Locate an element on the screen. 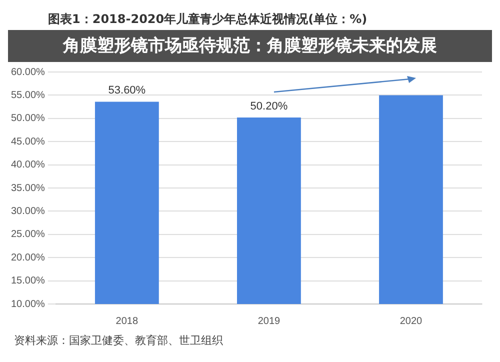 This screenshot has width=500, height=362. chart-subtitle: 角膜塑形镜市场亟待规范：角膜塑形镜未来的发展 is located at coordinates (250, 46).